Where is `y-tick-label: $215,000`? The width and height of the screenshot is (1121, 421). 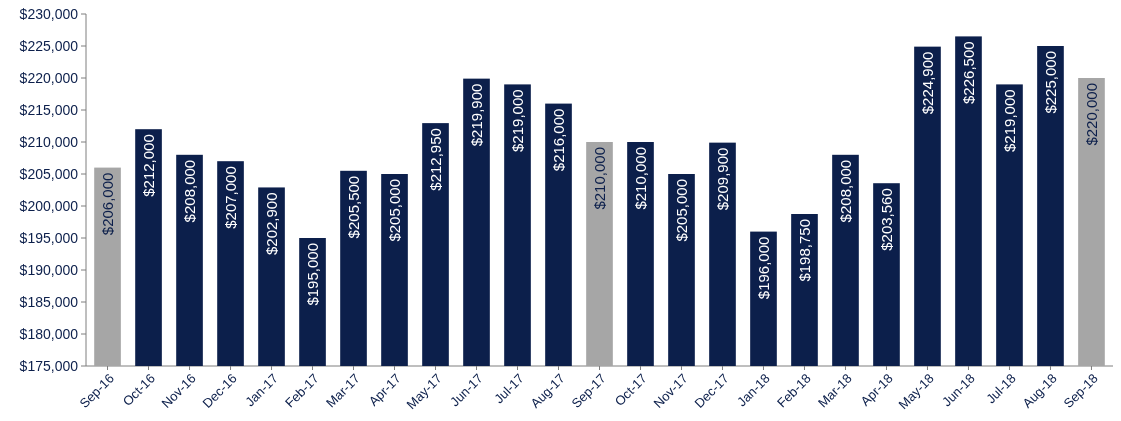 y-tick-label: $215,000 is located at coordinates (49, 109).